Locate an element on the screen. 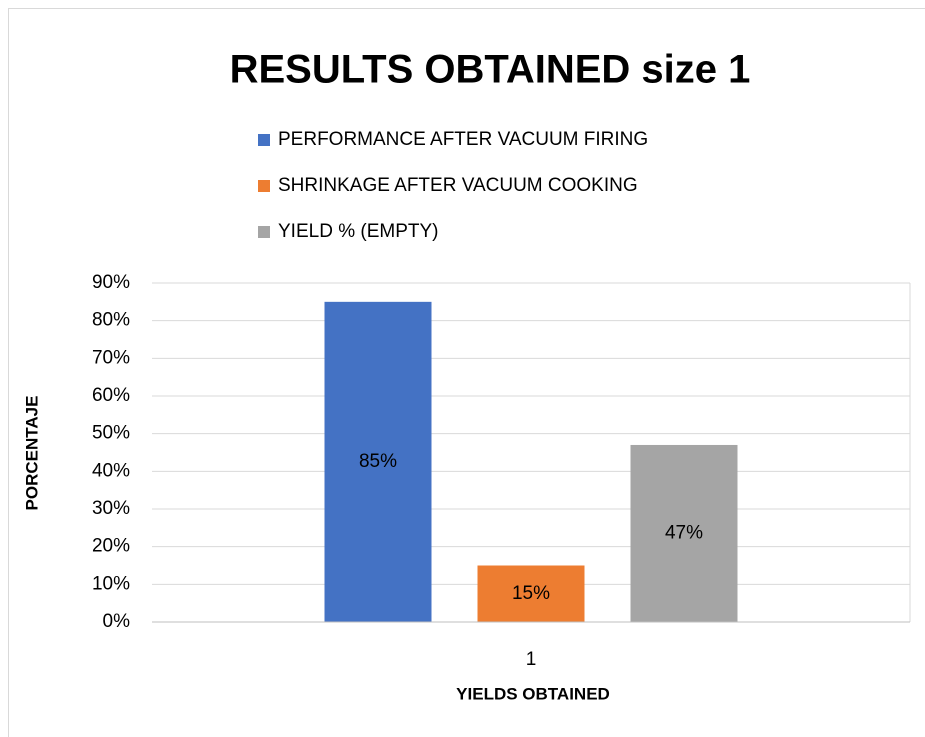 The width and height of the screenshot is (925, 737). data-label: 85% is located at coordinates (378, 461).